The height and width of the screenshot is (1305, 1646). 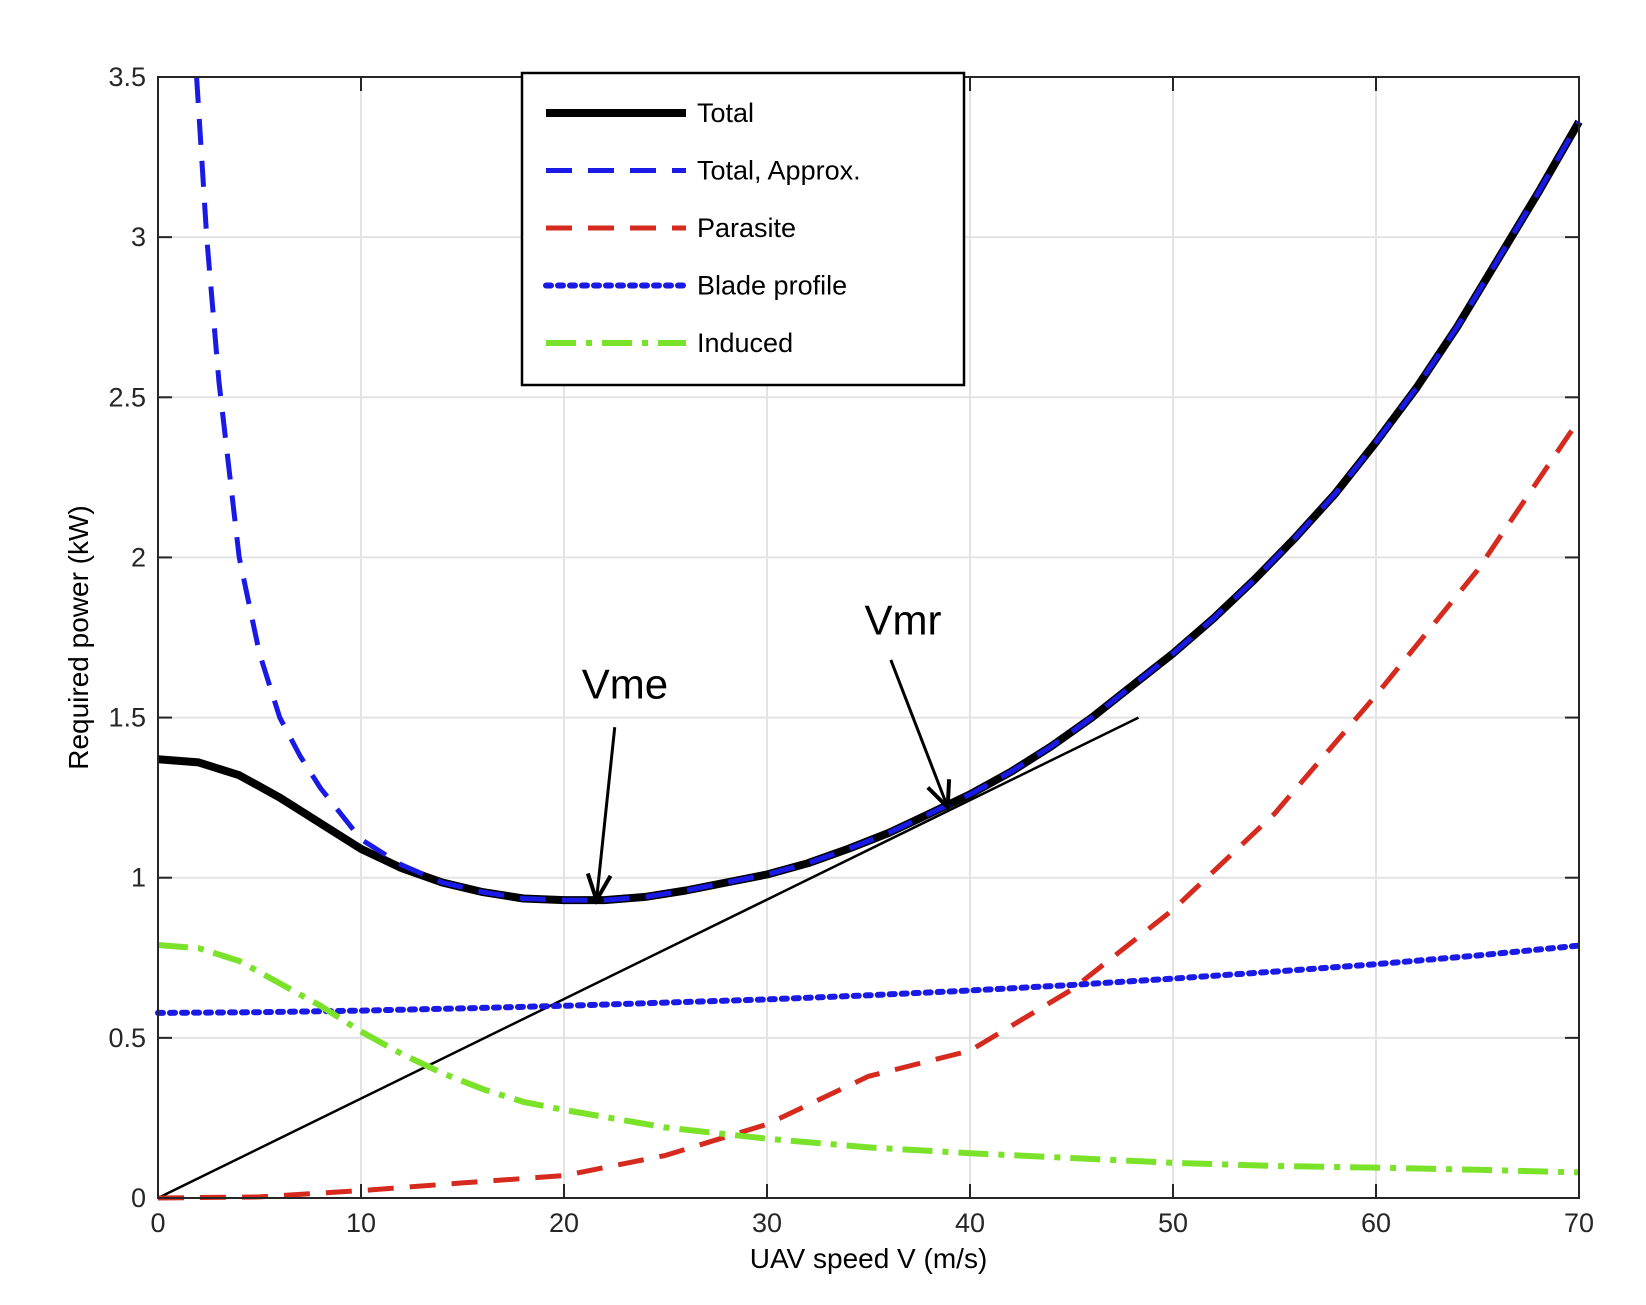 I want to click on x-tick-label: 70, so click(x=1579, y=1223).